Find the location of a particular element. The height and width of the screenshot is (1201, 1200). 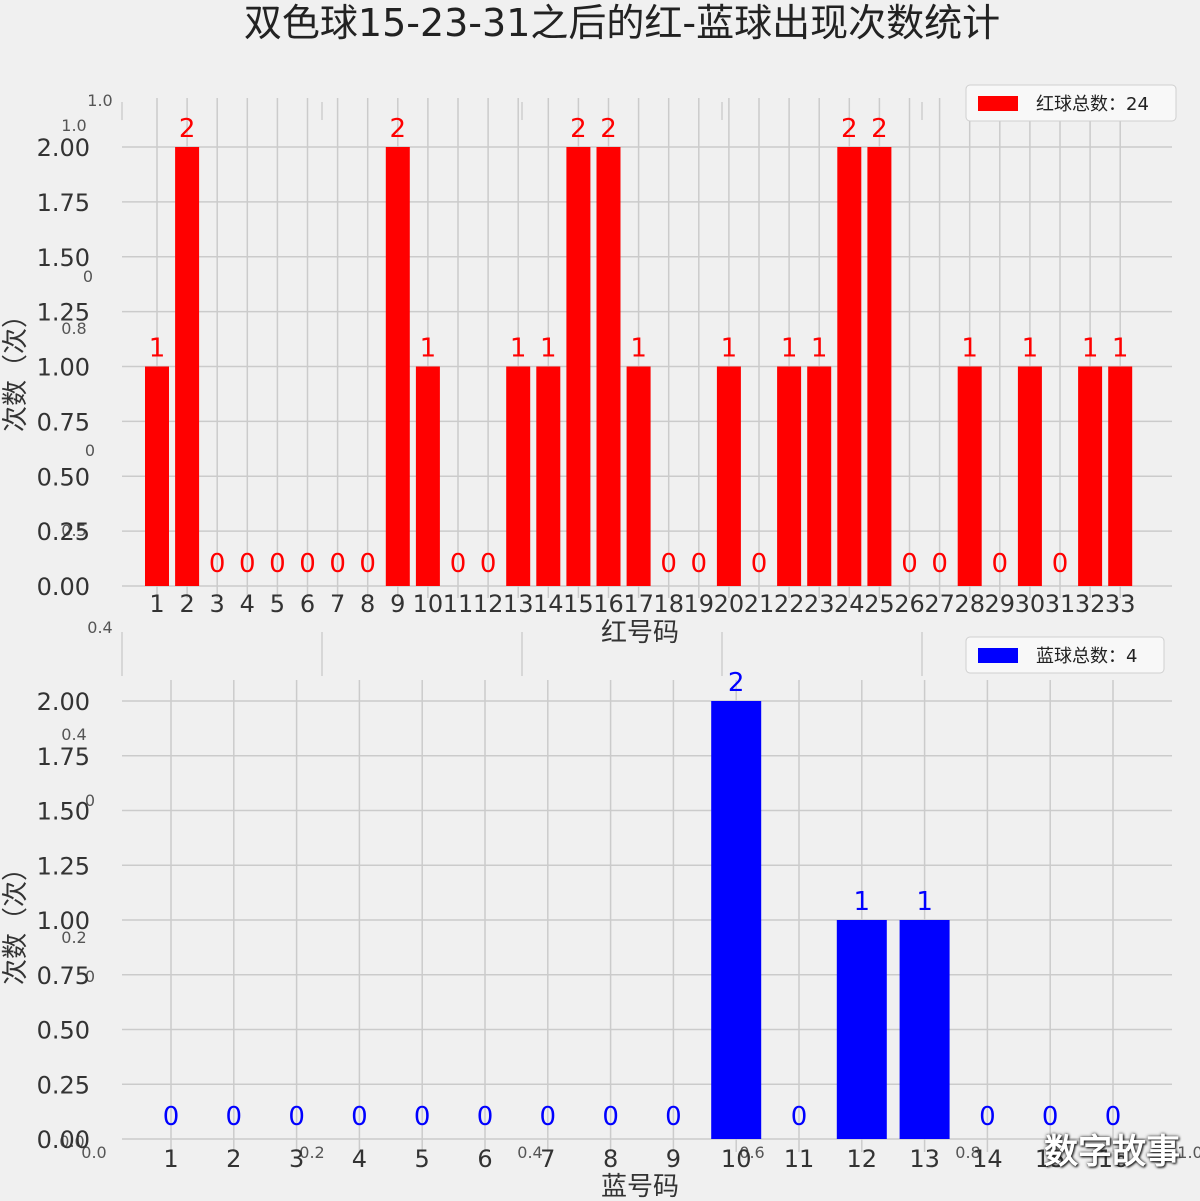

x-tick-label: 32 is located at coordinates (1090, 604).